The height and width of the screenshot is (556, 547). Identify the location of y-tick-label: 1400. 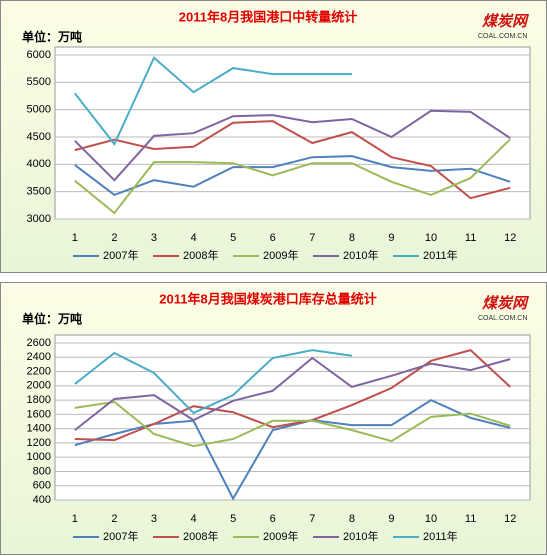
(39, 429).